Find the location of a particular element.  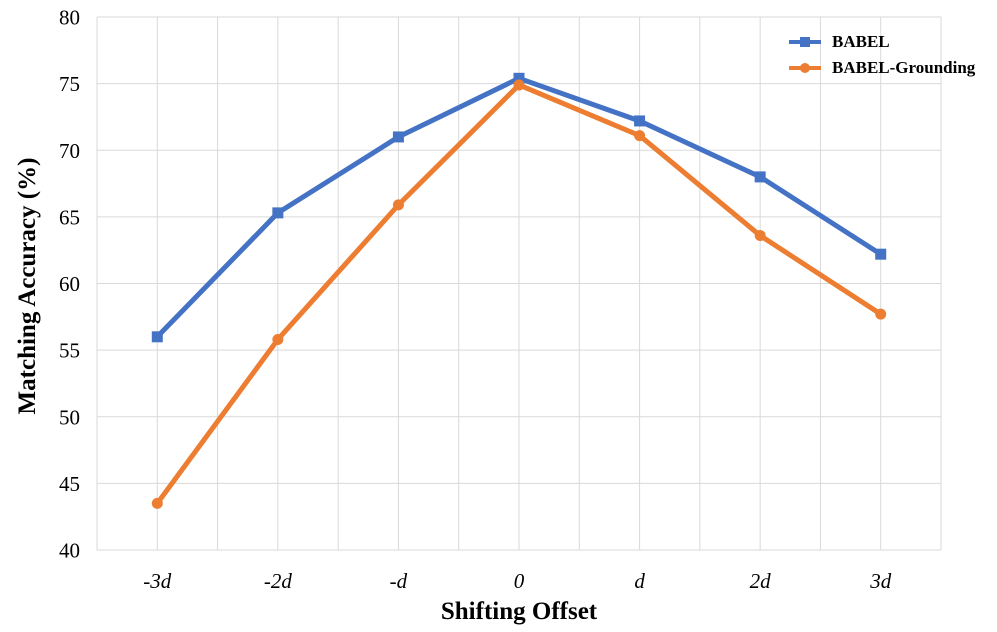

x-tick-label: 3d is located at coordinates (880, 581).